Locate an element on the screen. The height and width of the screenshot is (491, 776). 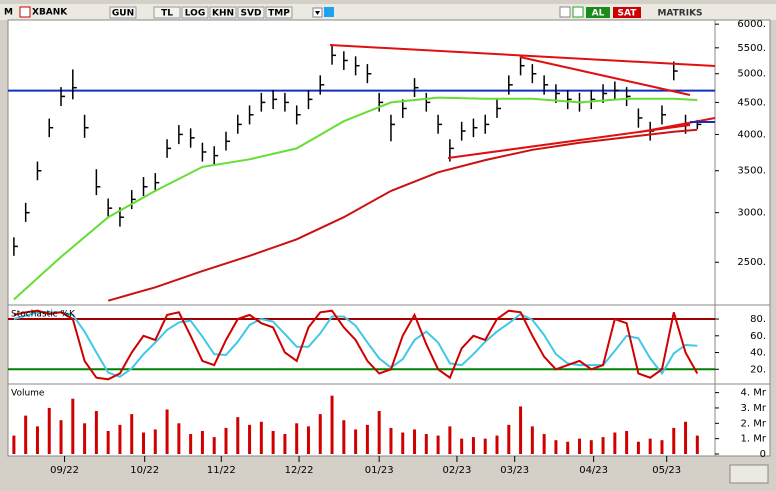
y-tick-label: 3500. is located at coordinates (751, 171).